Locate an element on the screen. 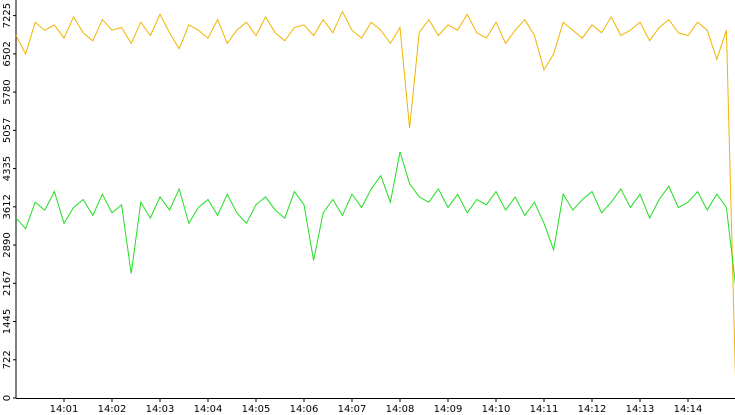  y-tick-label: 7225 is located at coordinates (7, 15).